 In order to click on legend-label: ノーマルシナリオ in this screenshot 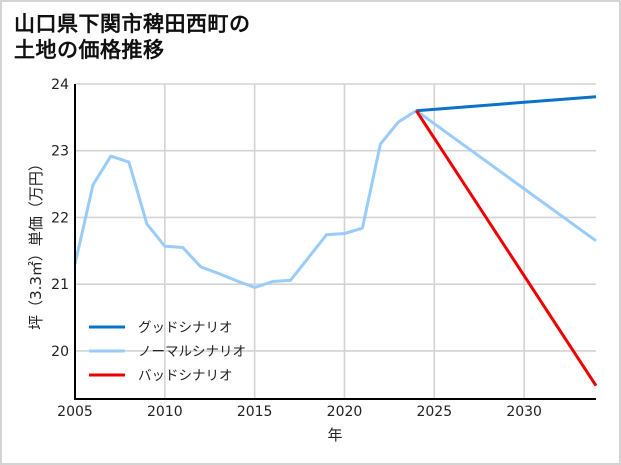, I will do `click(192, 352)`.